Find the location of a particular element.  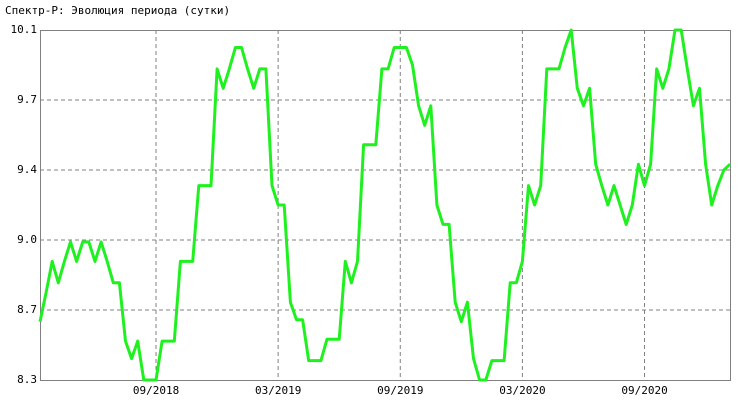

x-tick-label: 03/2020 is located at coordinates (522, 390).